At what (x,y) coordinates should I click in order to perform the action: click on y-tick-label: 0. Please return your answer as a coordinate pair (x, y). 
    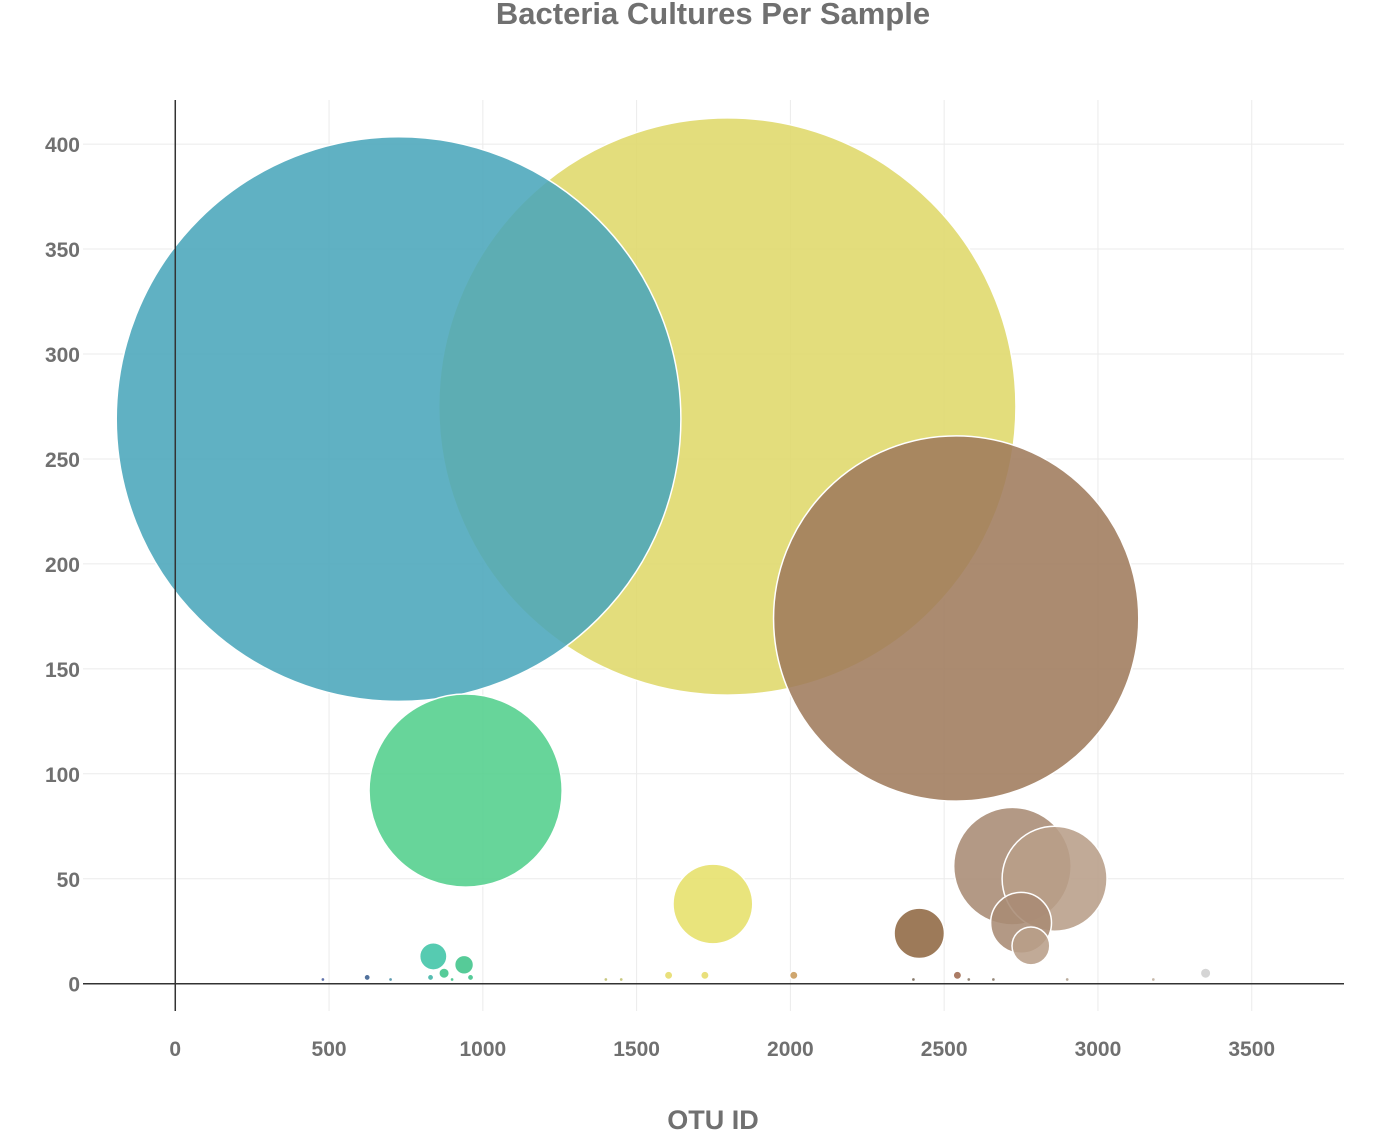
    Looking at the image, I should click on (74, 985).